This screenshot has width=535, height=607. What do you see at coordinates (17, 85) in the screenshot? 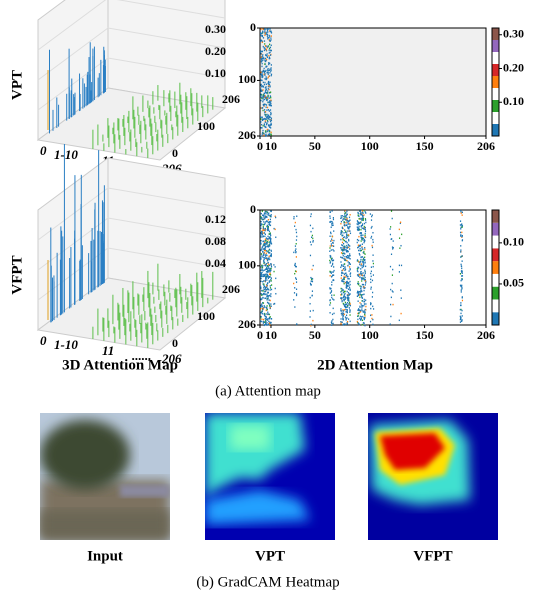
I see `row-label: VPT` at bounding box center [17, 85].